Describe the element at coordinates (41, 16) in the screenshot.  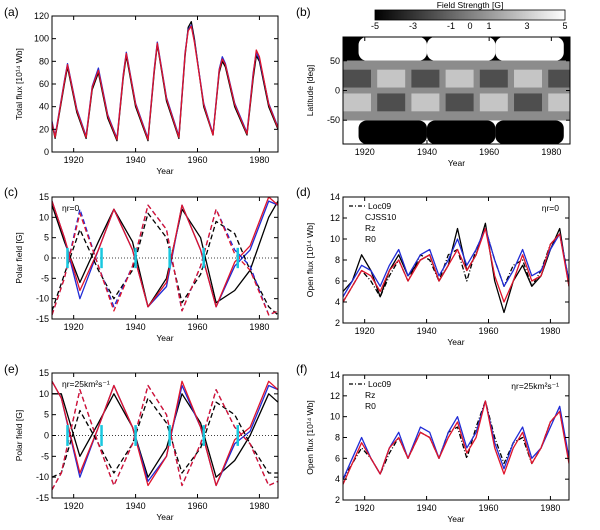
I see `y-tick-label: 120` at that location.